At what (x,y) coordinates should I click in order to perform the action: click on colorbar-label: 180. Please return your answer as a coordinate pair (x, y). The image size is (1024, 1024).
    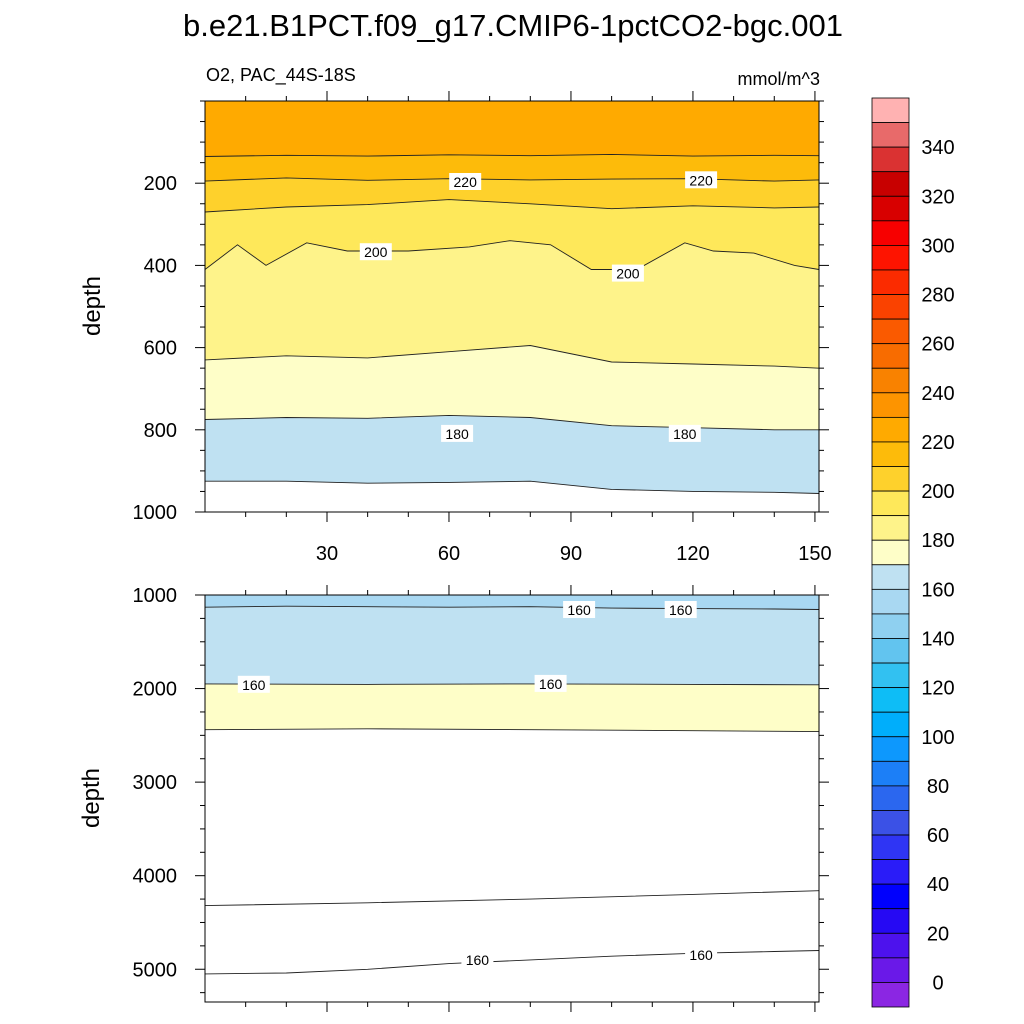
    Looking at the image, I should click on (937, 541).